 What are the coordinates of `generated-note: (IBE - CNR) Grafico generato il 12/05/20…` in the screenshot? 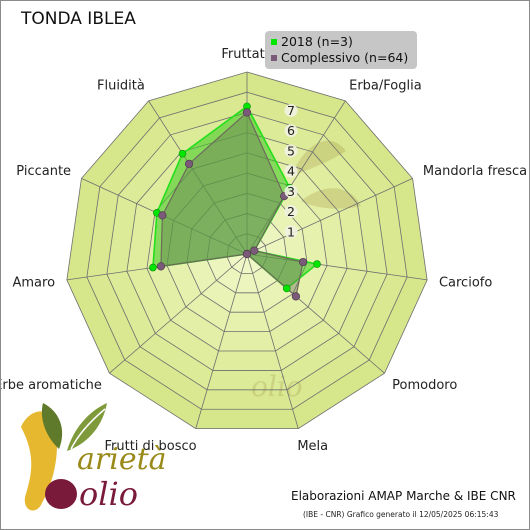 It's located at (401, 514).